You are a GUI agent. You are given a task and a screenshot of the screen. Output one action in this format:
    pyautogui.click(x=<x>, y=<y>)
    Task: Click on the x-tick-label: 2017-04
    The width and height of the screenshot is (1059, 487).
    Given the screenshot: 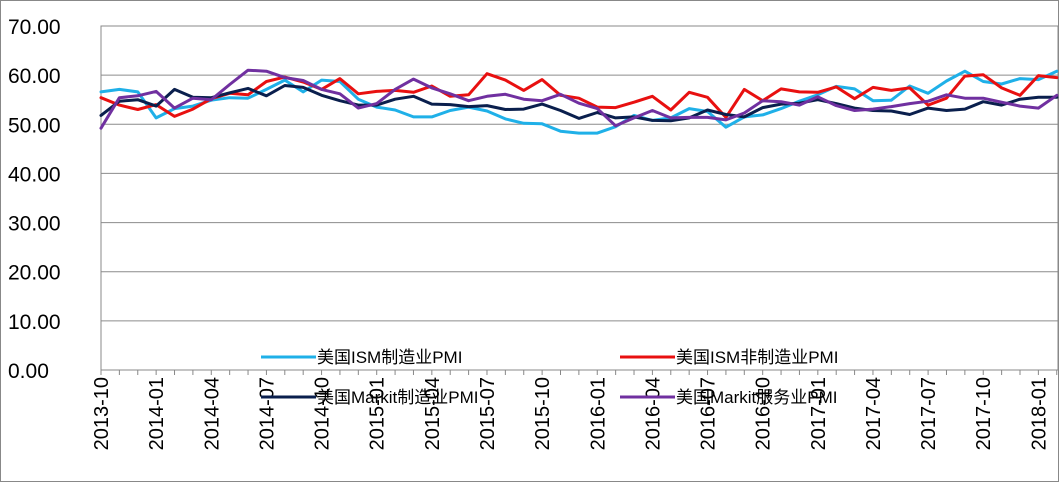 What is the action you would take?
    pyautogui.click(x=874, y=413)
    